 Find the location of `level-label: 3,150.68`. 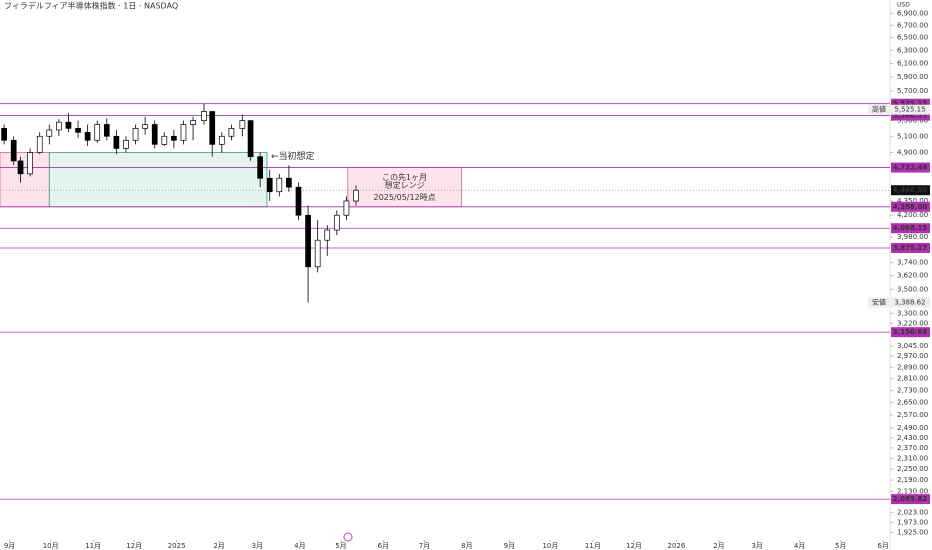

level-label: 3,150.68 is located at coordinates (910, 332).